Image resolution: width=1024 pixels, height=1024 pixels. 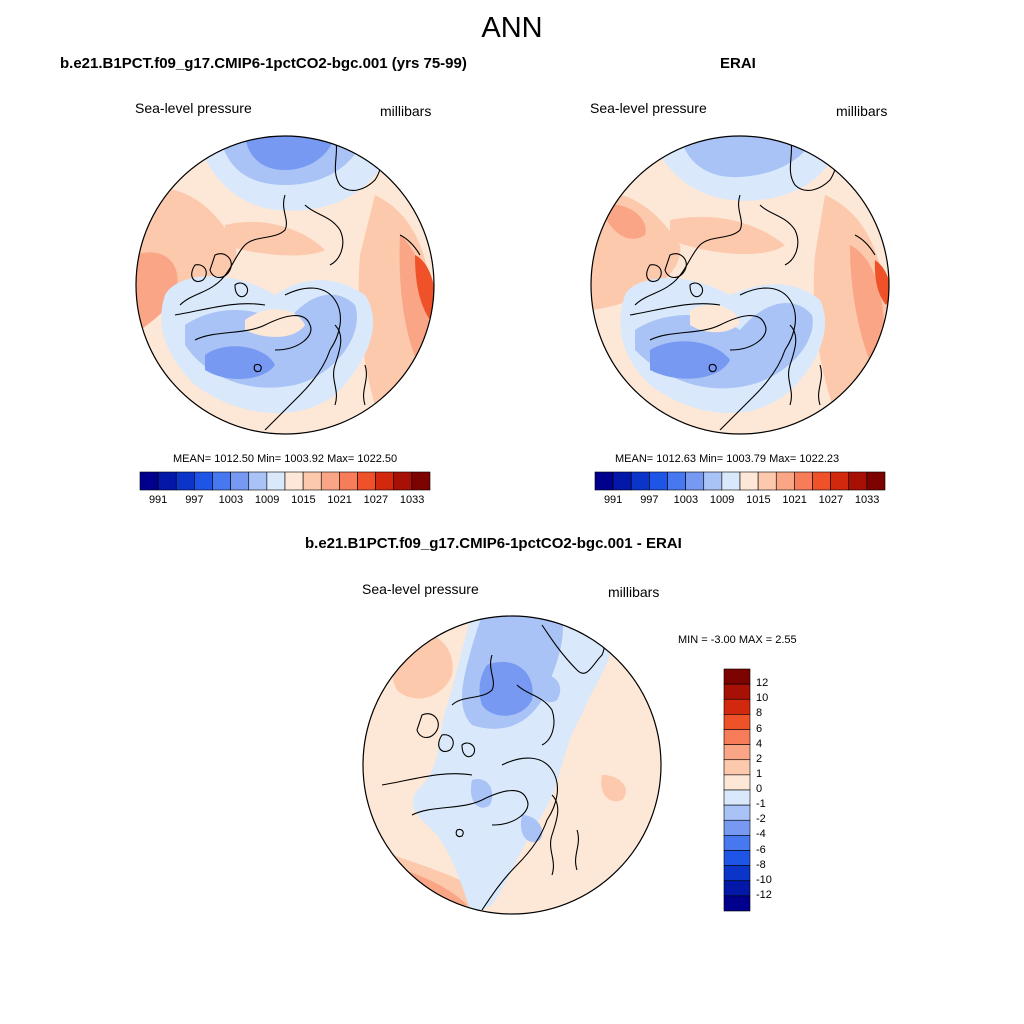 I want to click on panel-3-colorbar-ticks: 12 10 8 6 4 2 1 0 -1 -2 -4 -6 -8 -10 -12, so click(x=776, y=790).